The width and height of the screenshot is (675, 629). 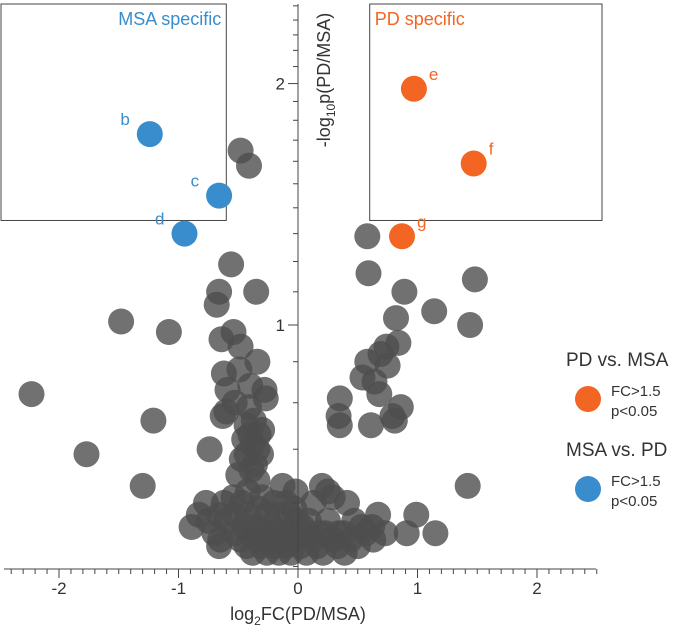 What do you see at coordinates (178, 588) in the screenshot?
I see `x-tick-label: -1` at bounding box center [178, 588].